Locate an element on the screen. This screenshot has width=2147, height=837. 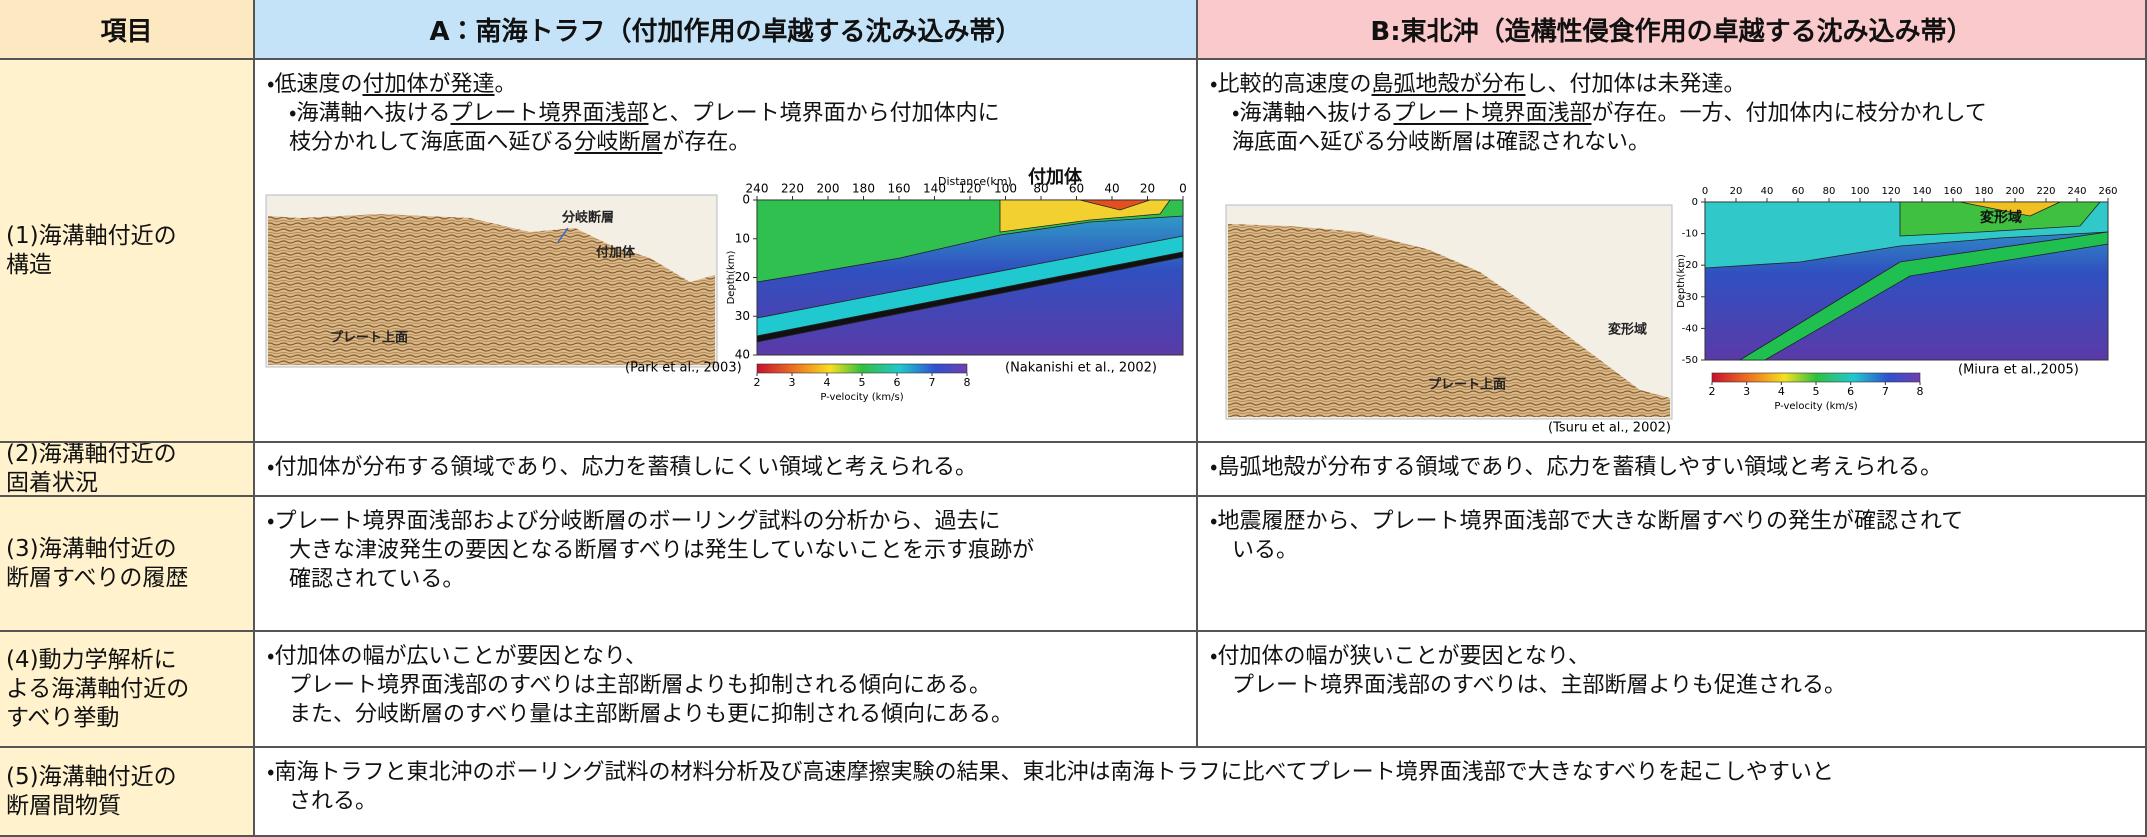
item-cell: (2)海溝軸付近の 固着状況 is located at coordinates (127, 470).